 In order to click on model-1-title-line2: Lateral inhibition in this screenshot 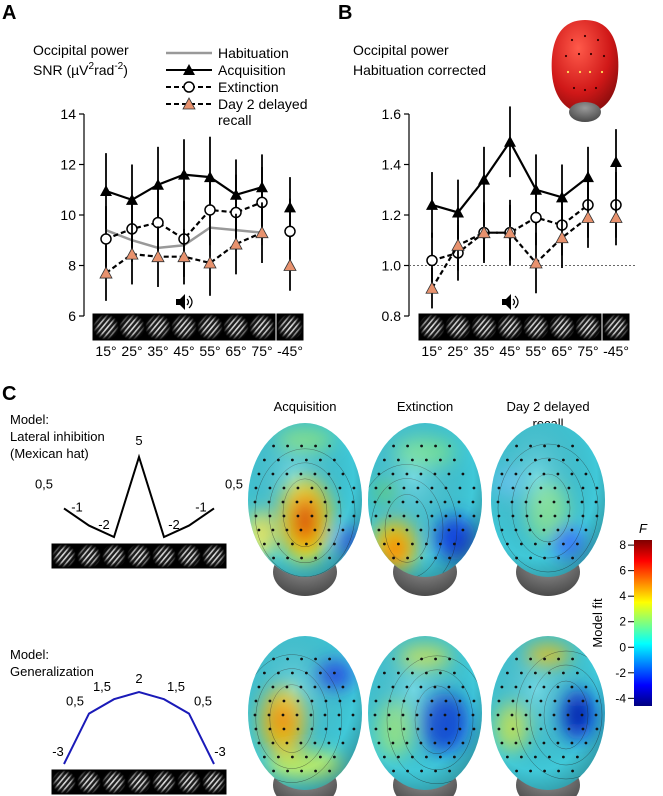, I will do `click(57, 436)`.